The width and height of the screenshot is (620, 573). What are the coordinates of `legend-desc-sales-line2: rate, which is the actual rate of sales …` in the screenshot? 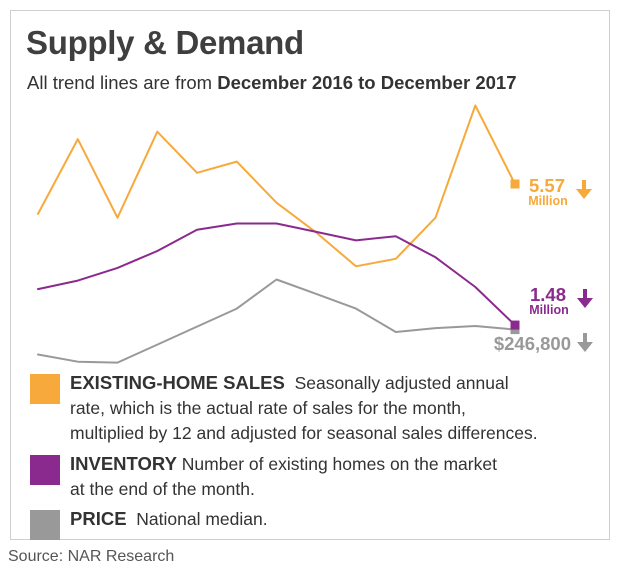 It's located at (268, 408).